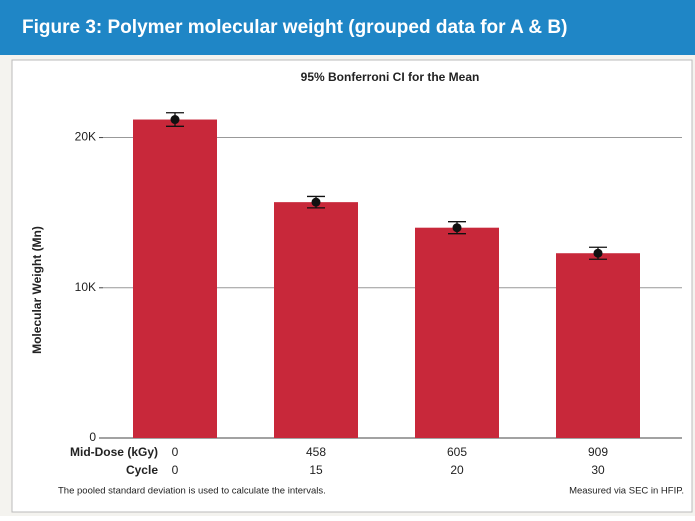 This screenshot has height=521, width=695. What do you see at coordinates (457, 452) in the screenshot?
I see `x-tick-label: 605` at bounding box center [457, 452].